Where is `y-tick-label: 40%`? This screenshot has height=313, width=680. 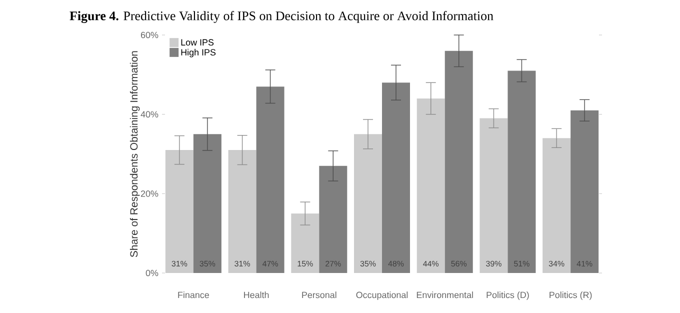
y-tick-label: 40% is located at coordinates (149, 114).